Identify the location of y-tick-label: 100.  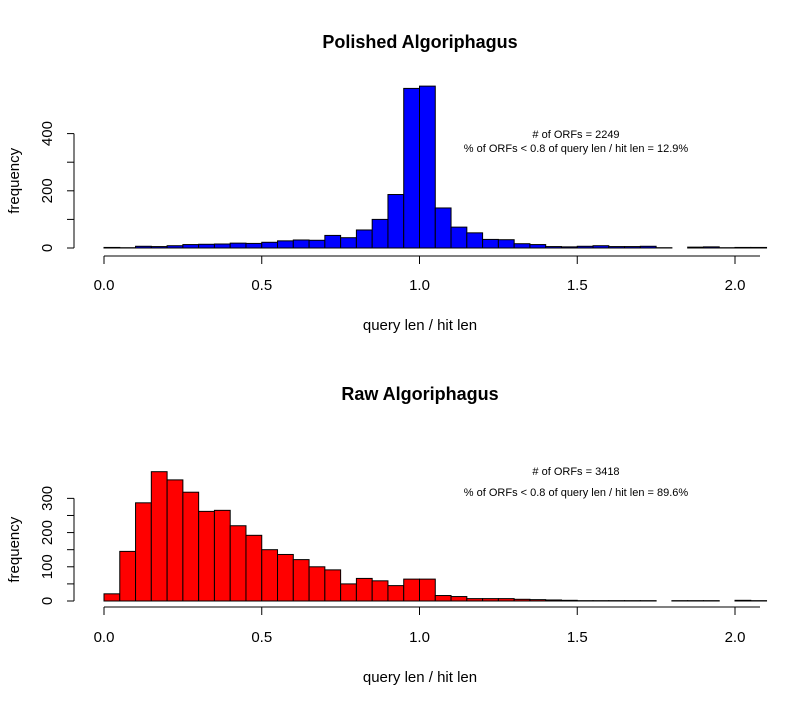
(47, 566).